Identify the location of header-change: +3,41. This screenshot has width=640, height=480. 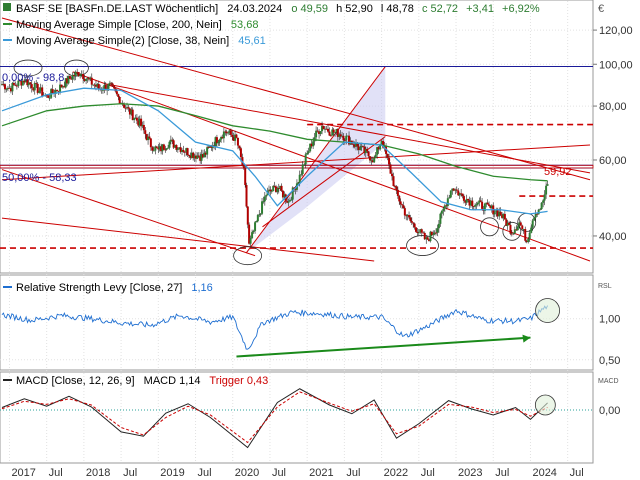
(480, 9).